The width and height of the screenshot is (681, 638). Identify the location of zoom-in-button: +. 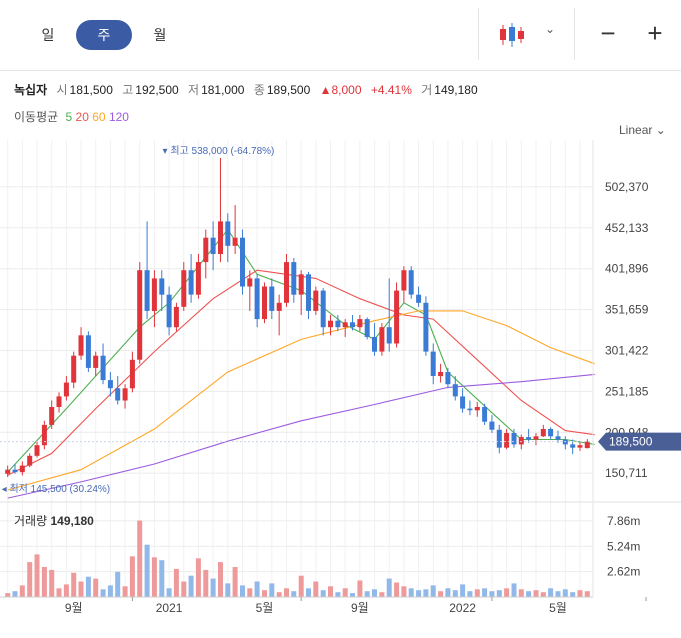
(655, 33).